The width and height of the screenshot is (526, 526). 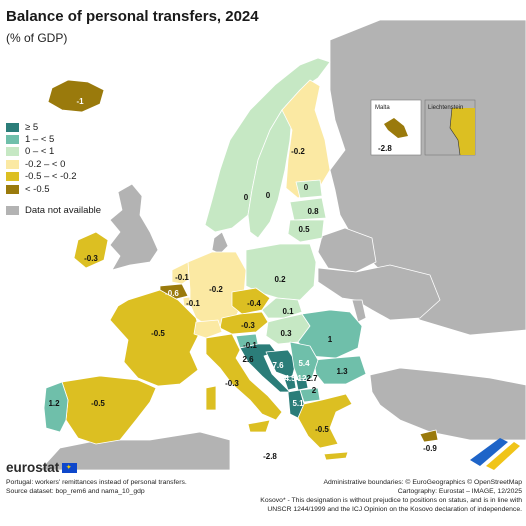 What do you see at coordinates (312, 378) in the screenshot?
I see `label-serbia: 2.7` at bounding box center [312, 378].